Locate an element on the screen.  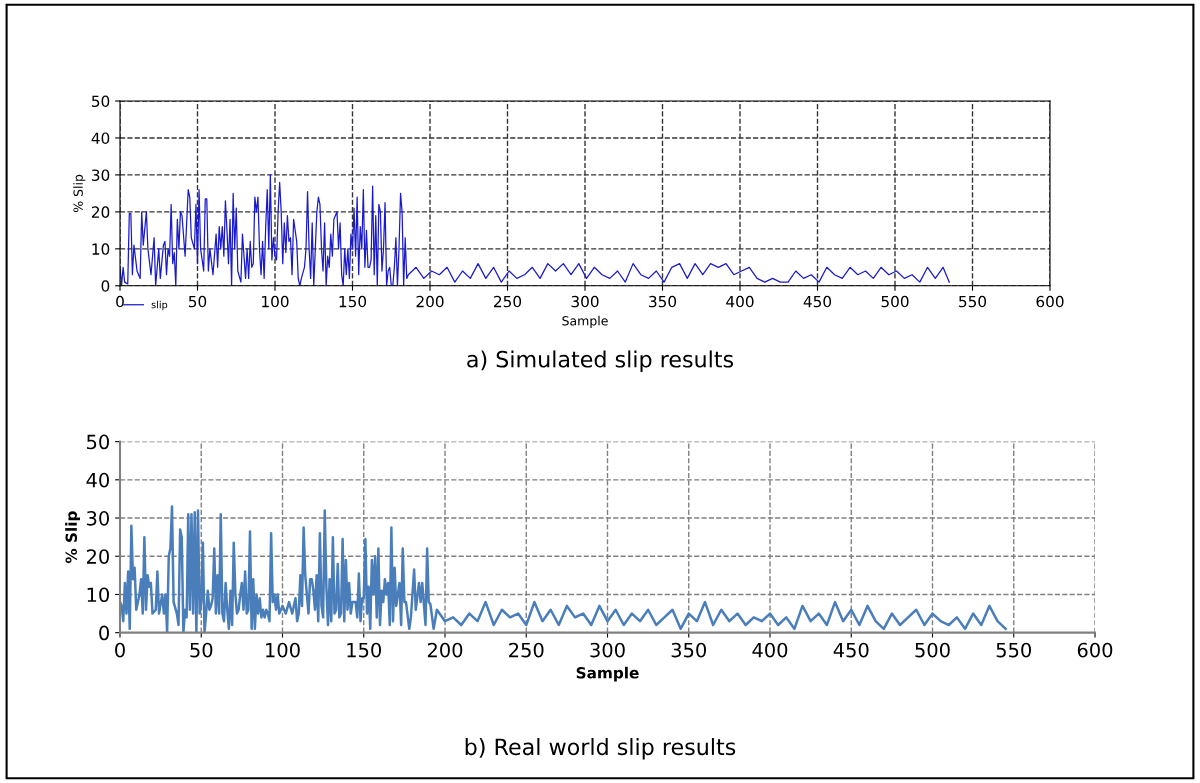
text: a) Simulated slip results is located at coordinates (600, 361).